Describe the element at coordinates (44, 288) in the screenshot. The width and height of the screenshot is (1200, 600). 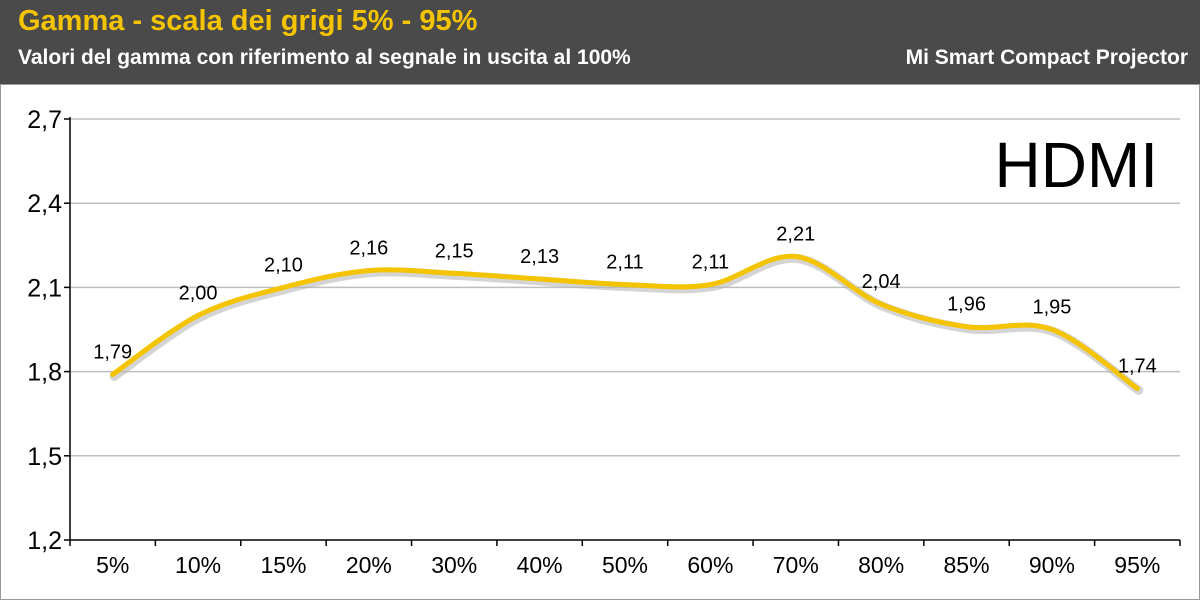
I see `y-tick-label: 2,1` at that location.